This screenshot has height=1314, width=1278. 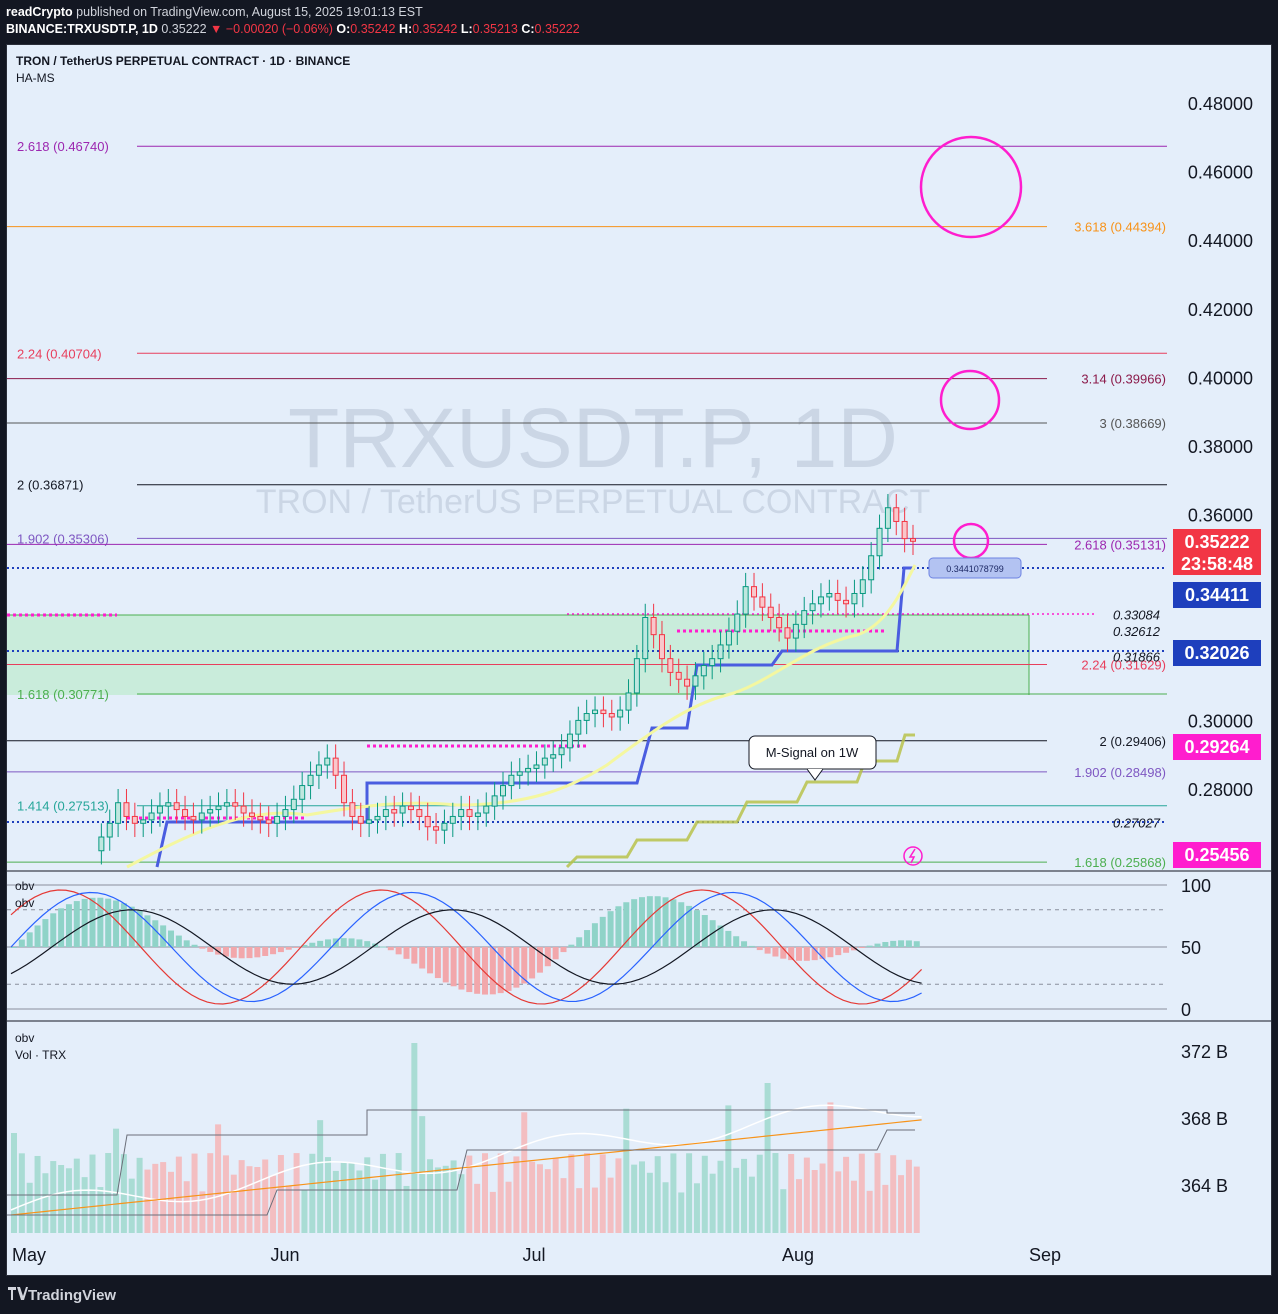 I want to click on m-signal-1d, so click(x=535, y=717).